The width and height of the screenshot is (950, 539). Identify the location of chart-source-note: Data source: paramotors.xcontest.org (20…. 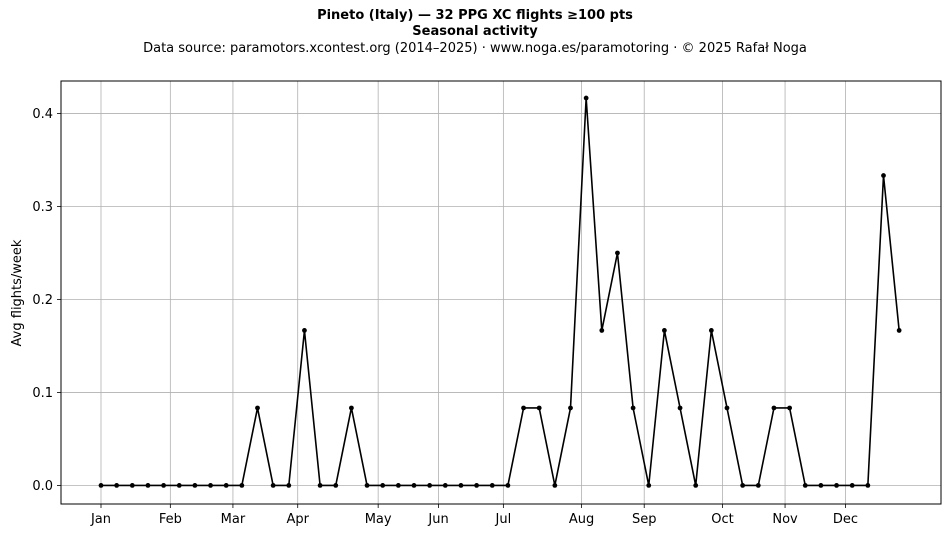
(475, 48).